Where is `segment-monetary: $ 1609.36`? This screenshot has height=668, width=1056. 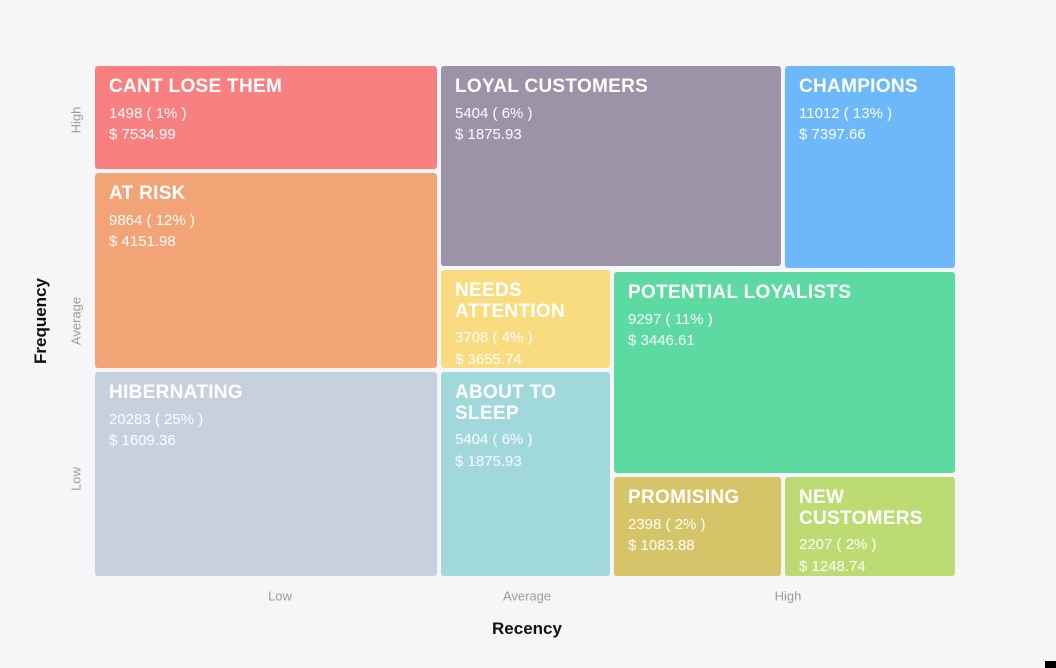
segment-monetary: $ 1609.36 is located at coordinates (142, 441).